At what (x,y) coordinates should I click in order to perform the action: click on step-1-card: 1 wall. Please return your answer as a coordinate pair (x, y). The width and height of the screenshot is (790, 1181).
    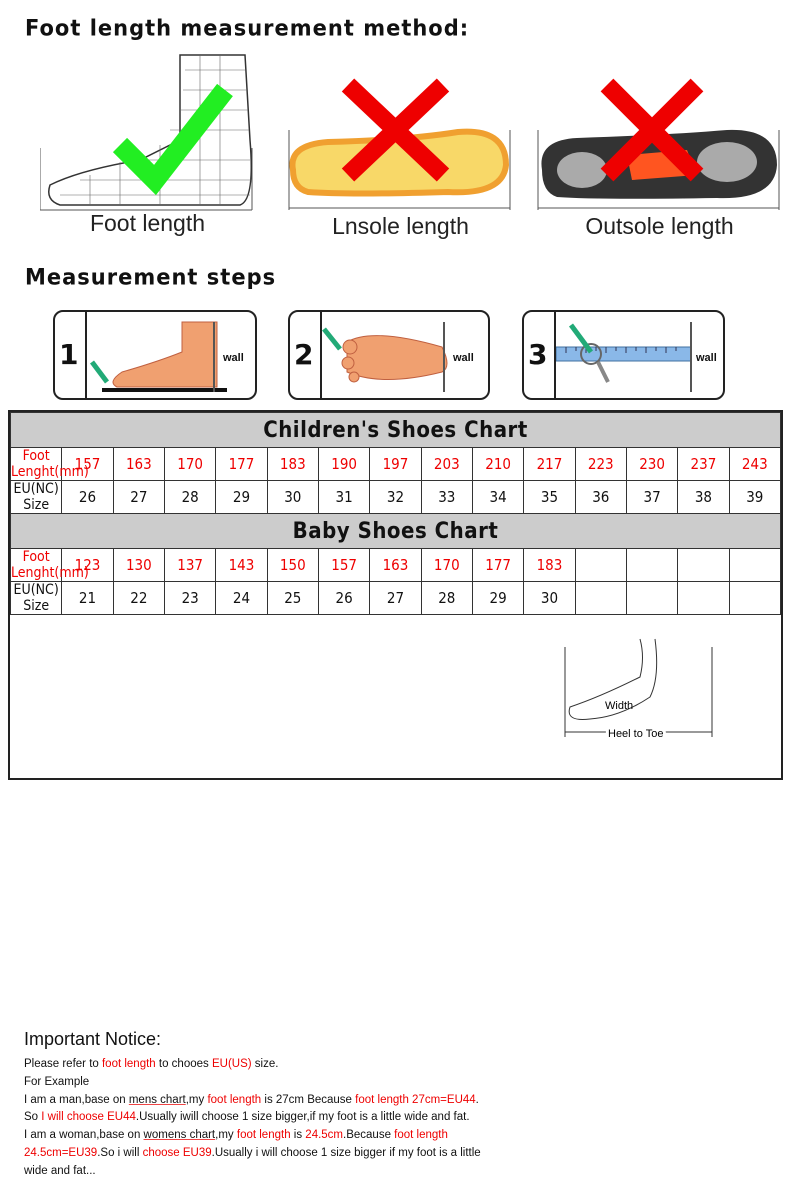
    Looking at the image, I should click on (155, 355).